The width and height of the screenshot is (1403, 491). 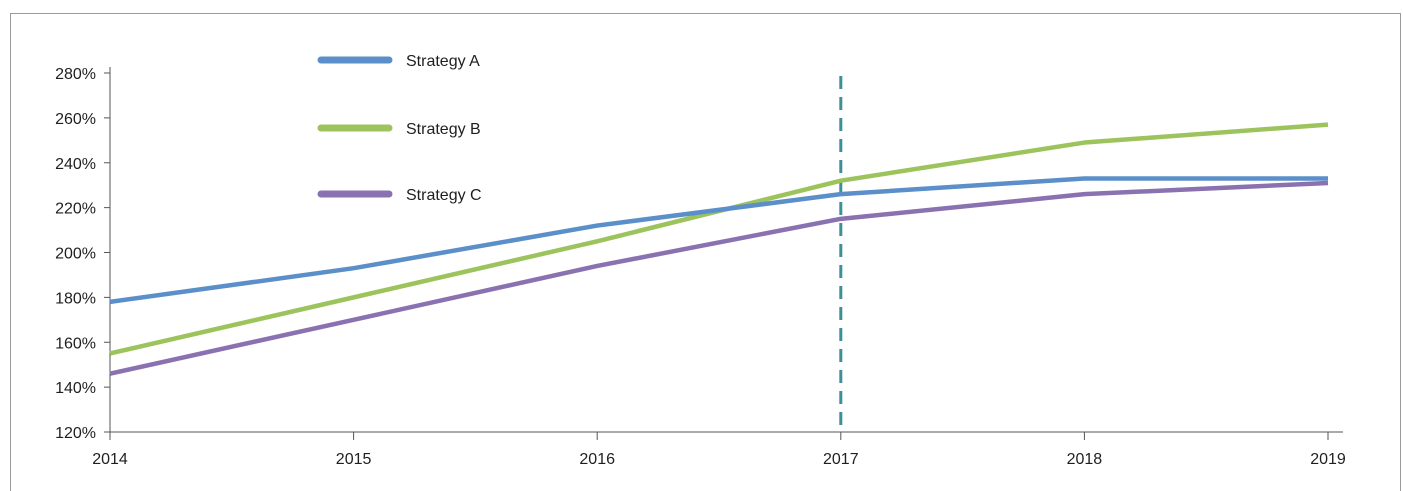 What do you see at coordinates (75, 74) in the screenshot?
I see `y-tick-label: 280%` at bounding box center [75, 74].